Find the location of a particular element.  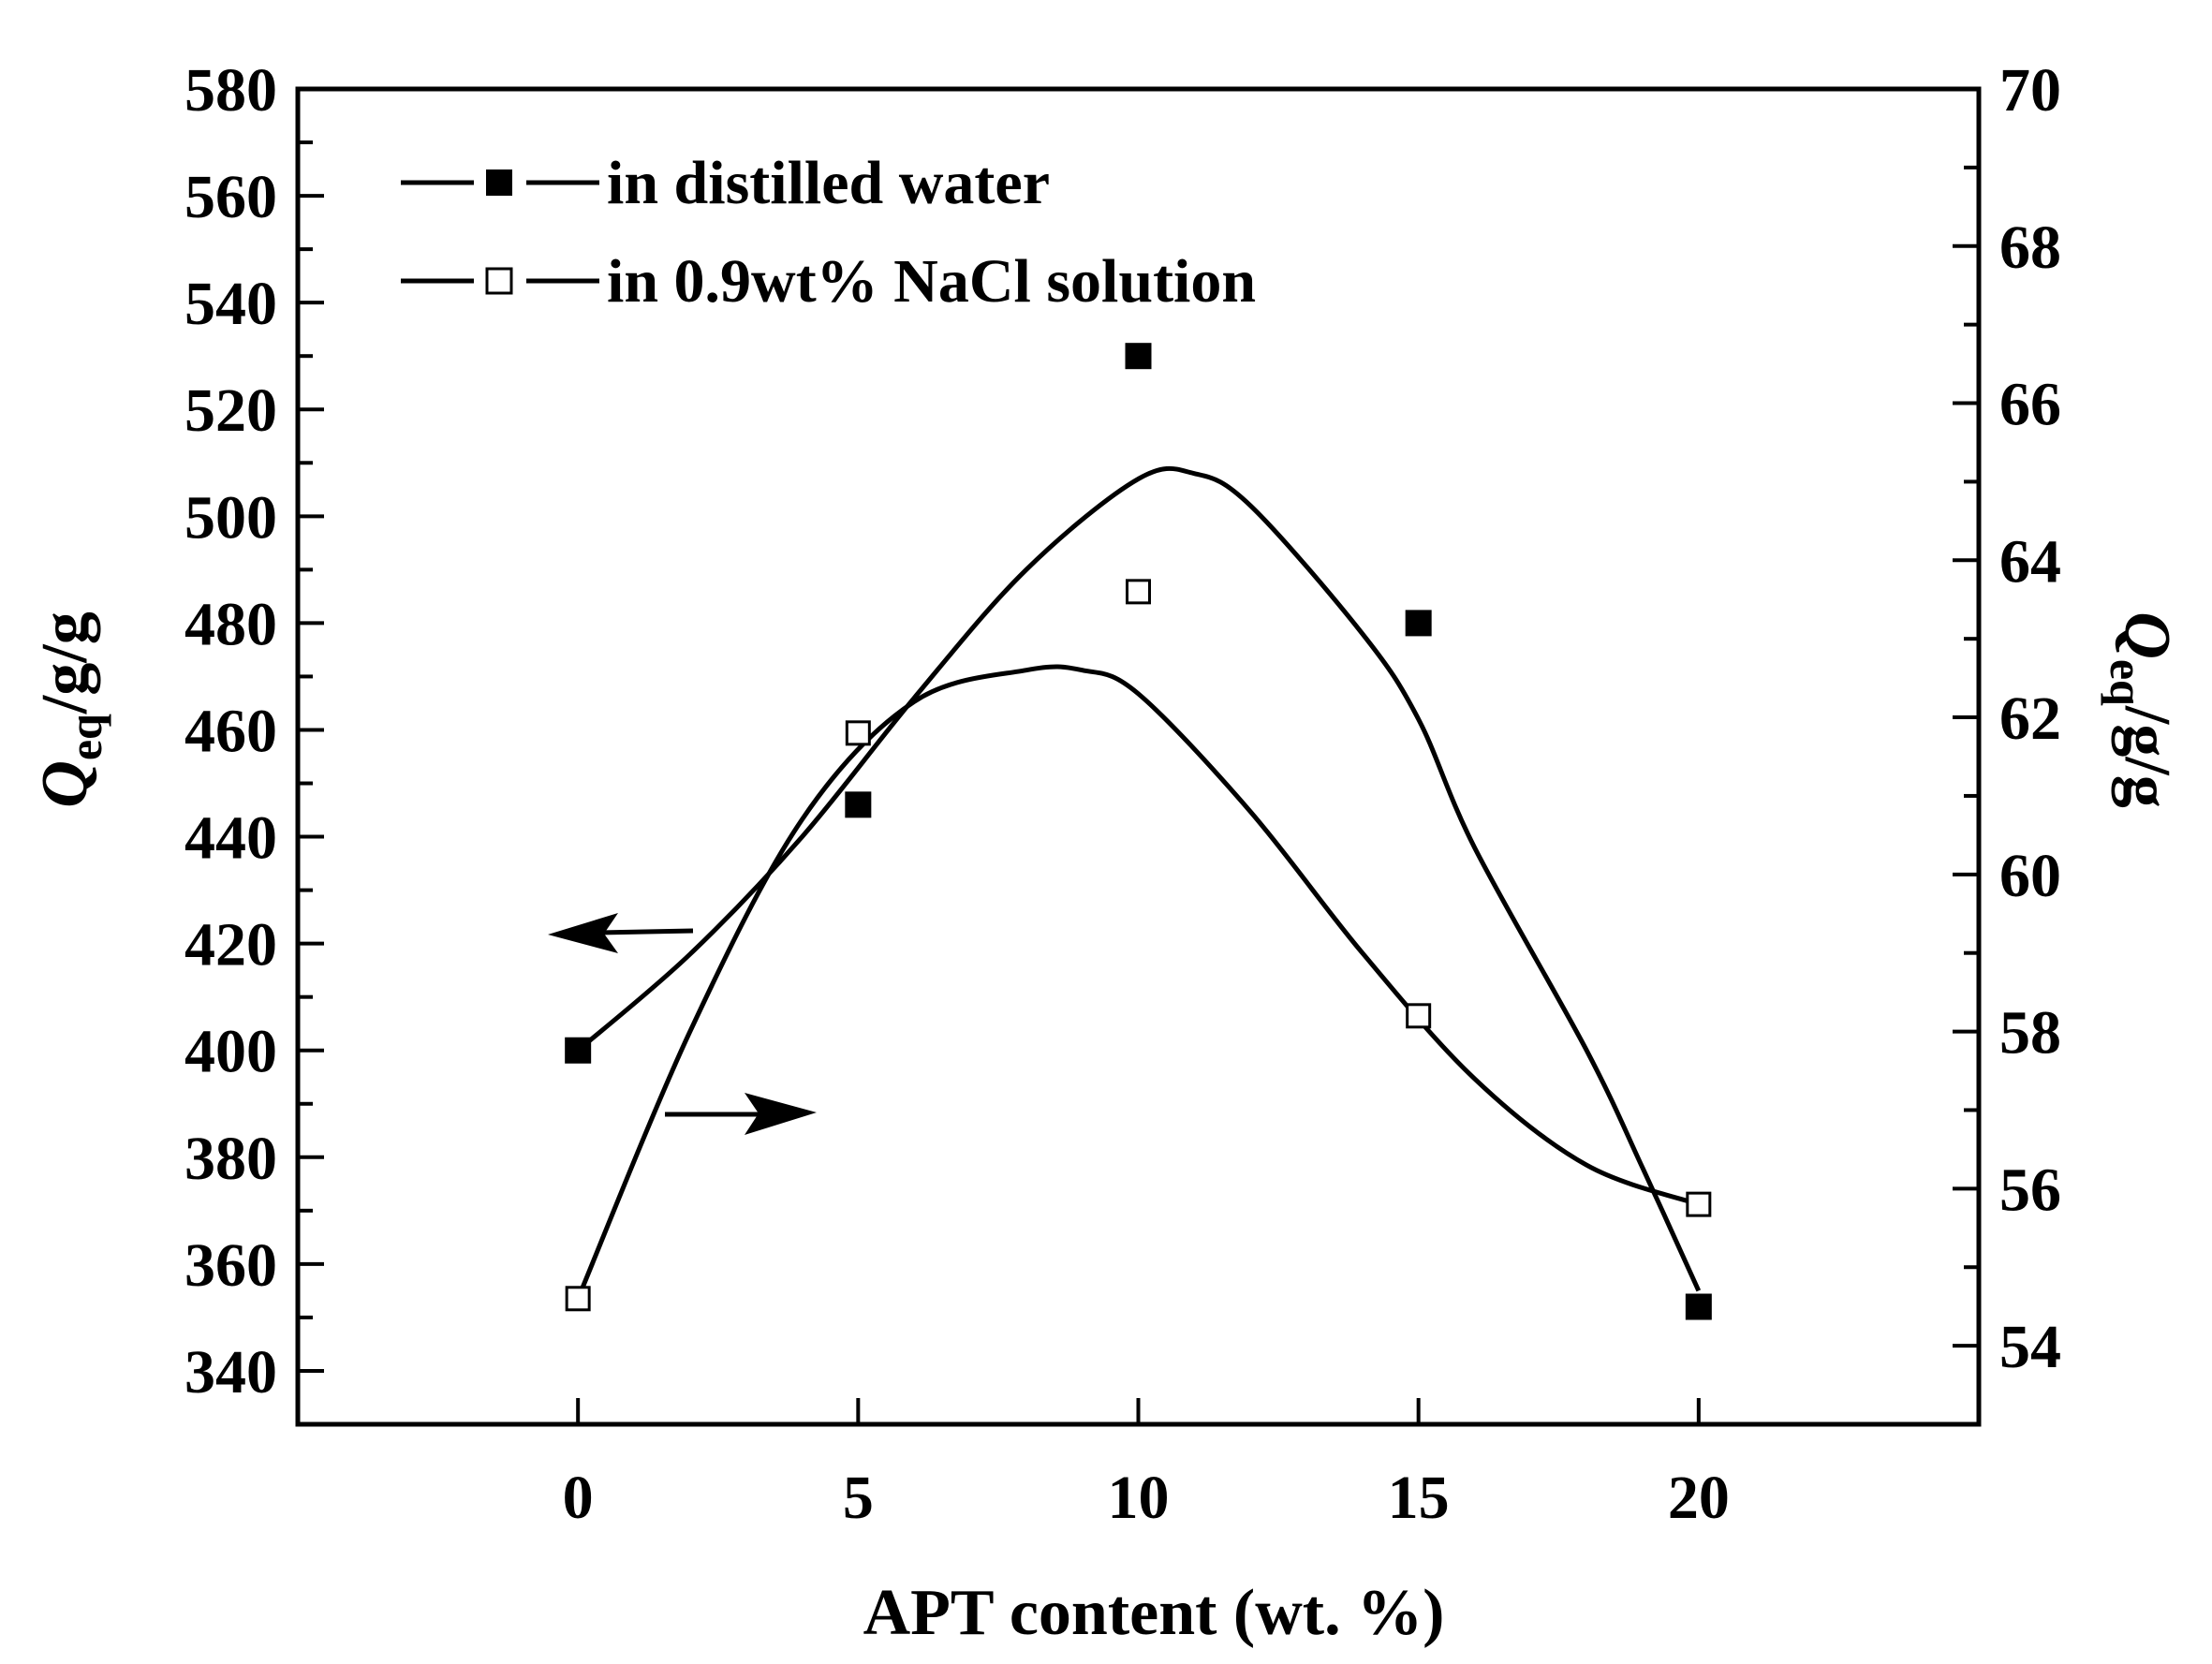

y-tick-label-left: 340 is located at coordinates (230, 1372).